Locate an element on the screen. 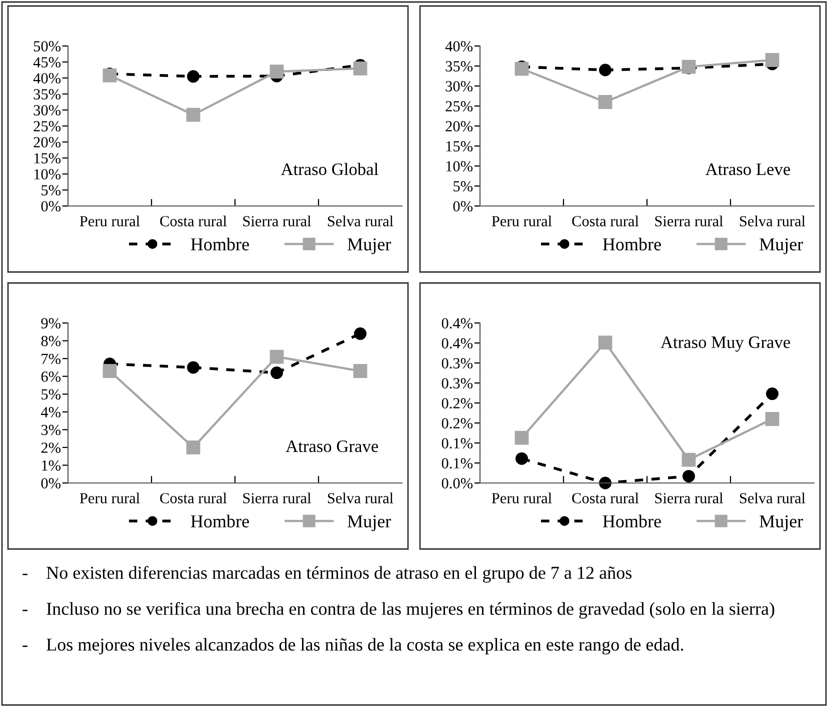  text: - No existen diferencias marcadas en términos de atraso en el grupo de 7 a 12 años is located at coordinates (327, 574).